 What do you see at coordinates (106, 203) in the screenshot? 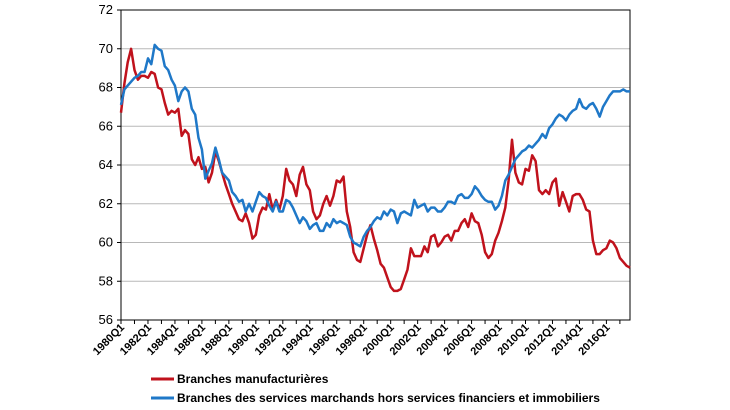
I see `y-tick-label-62: 62` at bounding box center [106, 203].